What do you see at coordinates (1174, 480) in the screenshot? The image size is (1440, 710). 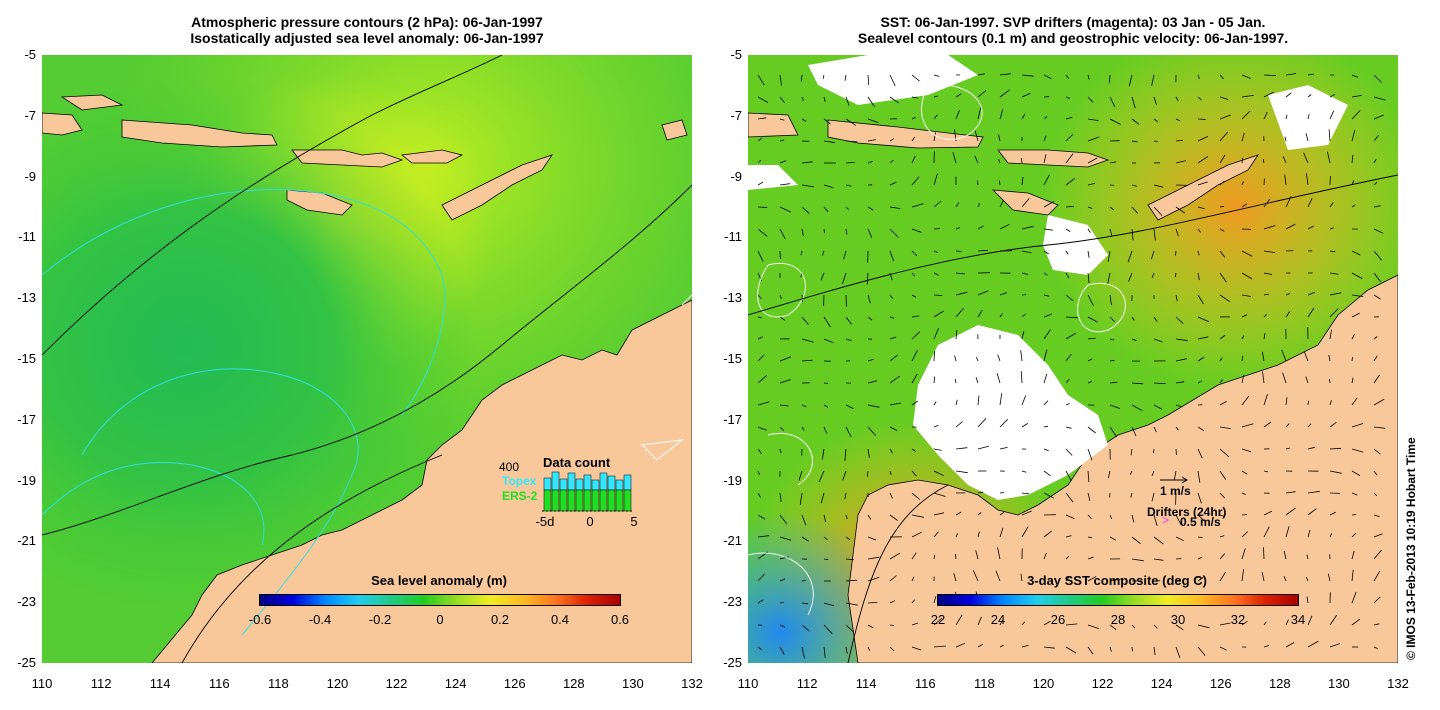 I see `velocity-scale-arrow` at bounding box center [1174, 480].